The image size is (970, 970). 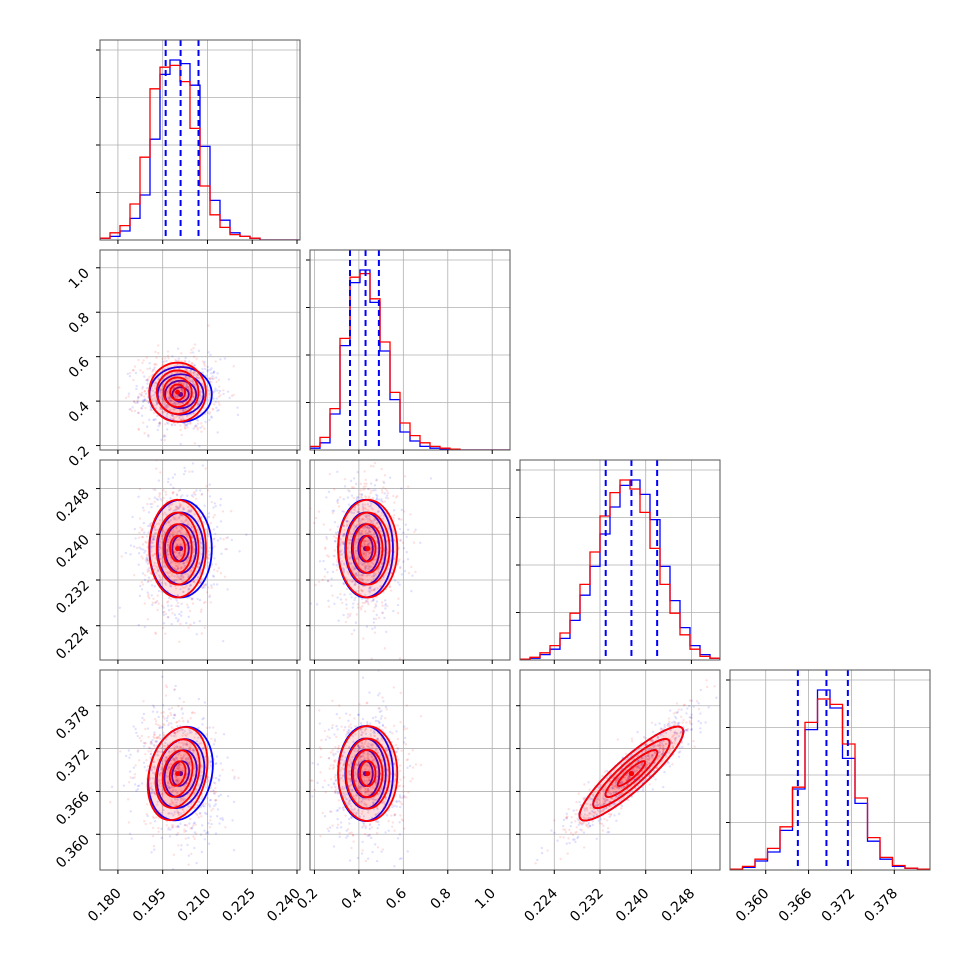 I want to click on tick-label-y: 0.248, so click(x=73, y=506).